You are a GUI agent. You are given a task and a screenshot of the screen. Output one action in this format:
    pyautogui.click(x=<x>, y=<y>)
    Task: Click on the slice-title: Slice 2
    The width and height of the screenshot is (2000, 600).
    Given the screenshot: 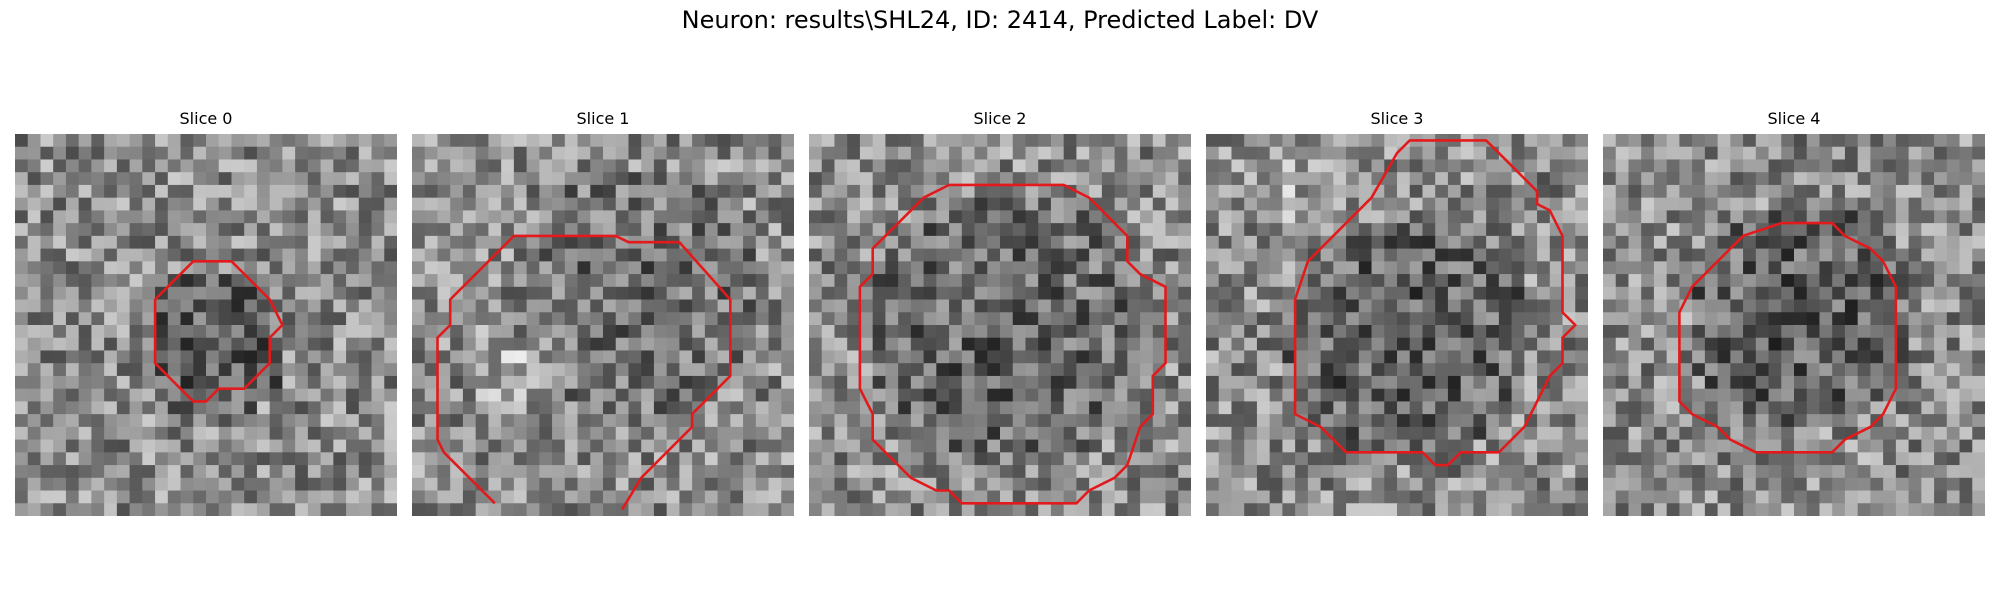 What is the action you would take?
    pyautogui.click(x=1000, y=118)
    